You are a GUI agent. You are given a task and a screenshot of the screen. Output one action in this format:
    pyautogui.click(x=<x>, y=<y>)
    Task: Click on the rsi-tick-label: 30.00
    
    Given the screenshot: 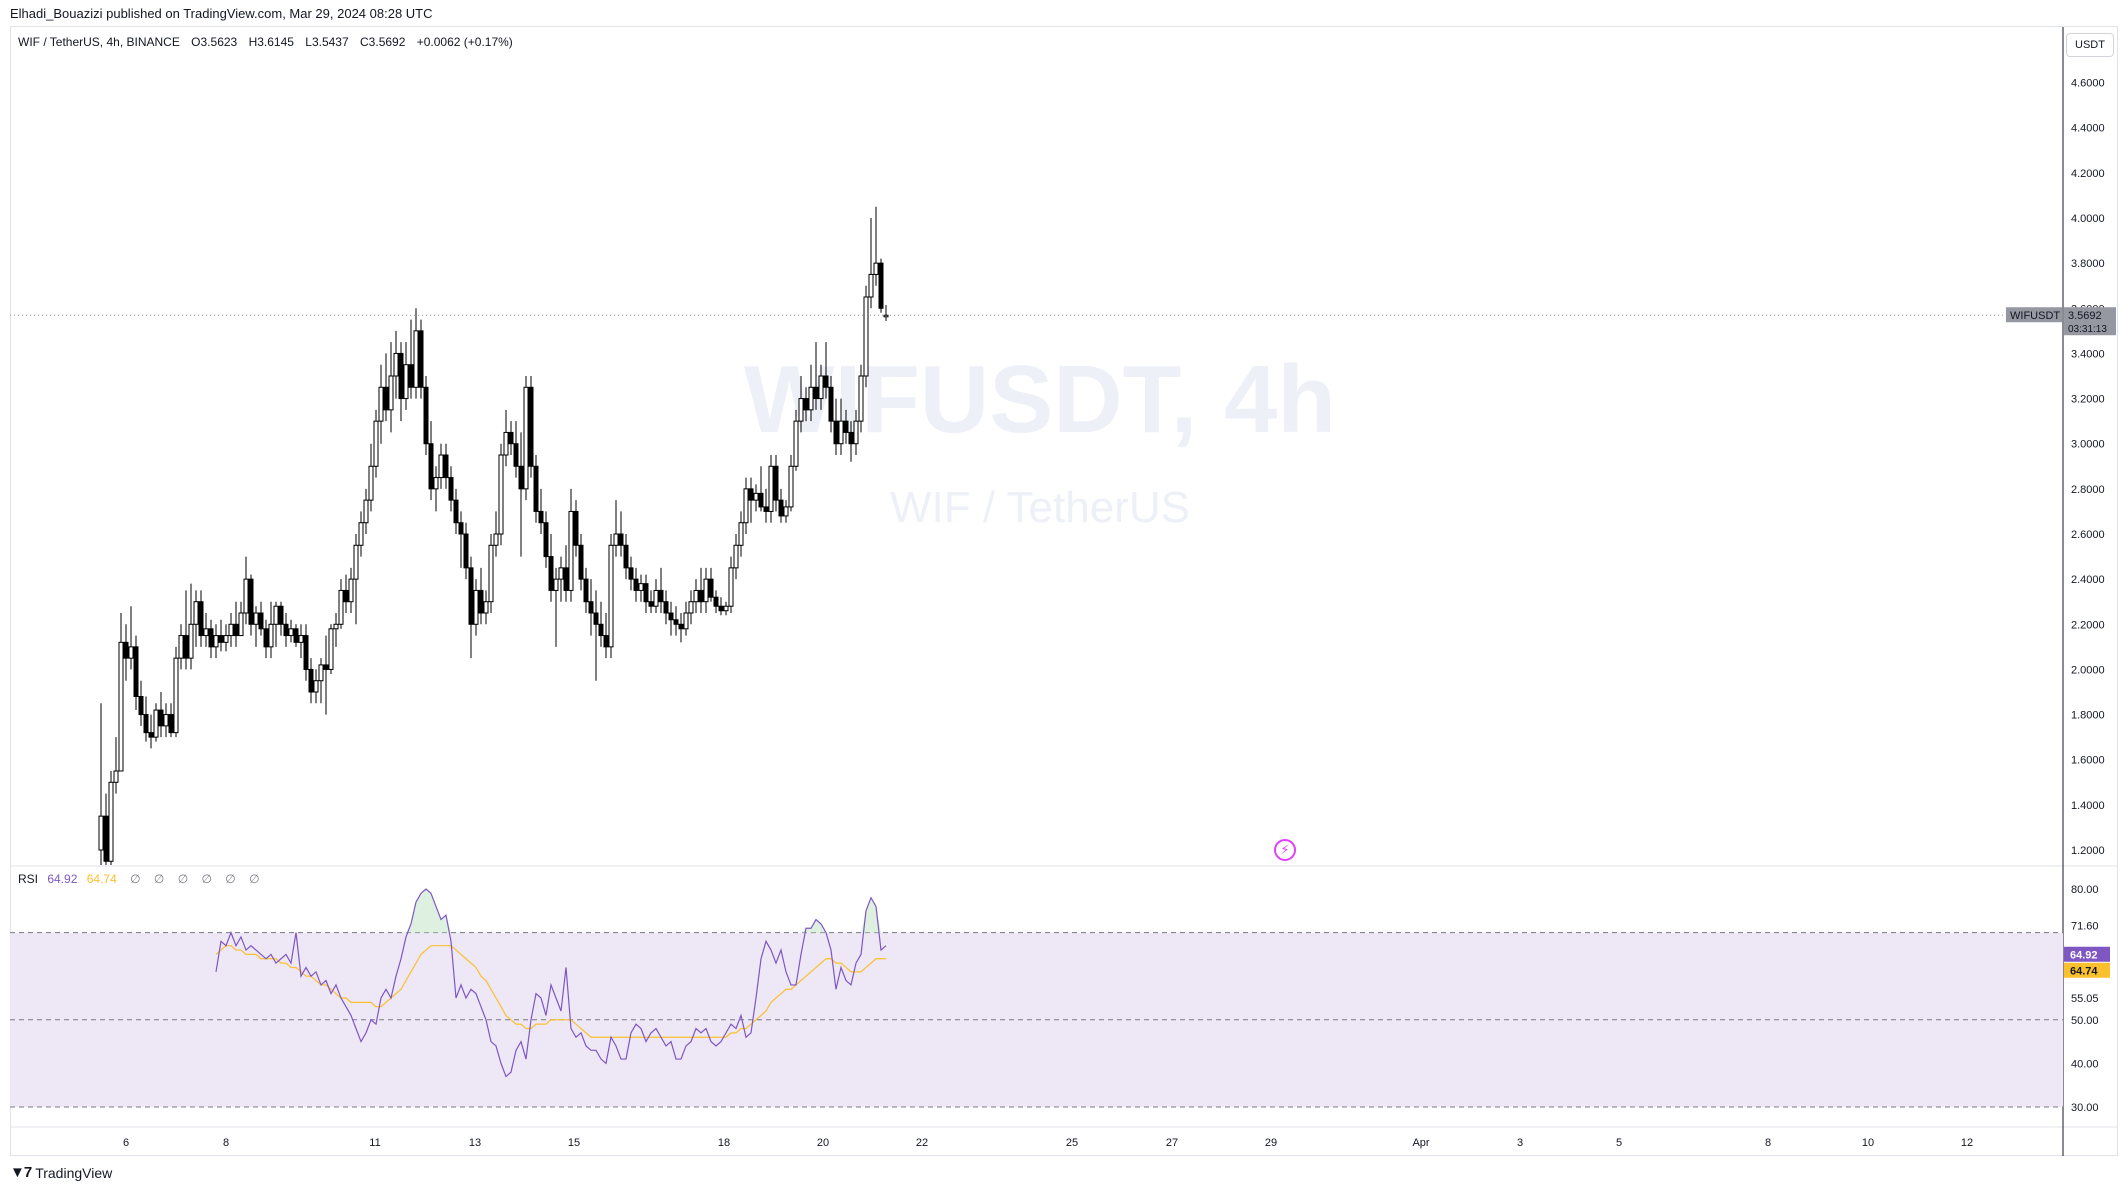 What is the action you would take?
    pyautogui.click(x=2085, y=1108)
    